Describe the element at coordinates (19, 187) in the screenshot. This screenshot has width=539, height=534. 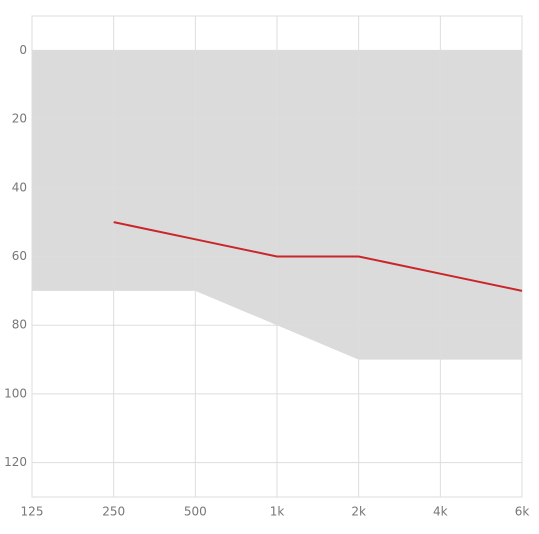
I see `y-tick-label: 40` at that location.